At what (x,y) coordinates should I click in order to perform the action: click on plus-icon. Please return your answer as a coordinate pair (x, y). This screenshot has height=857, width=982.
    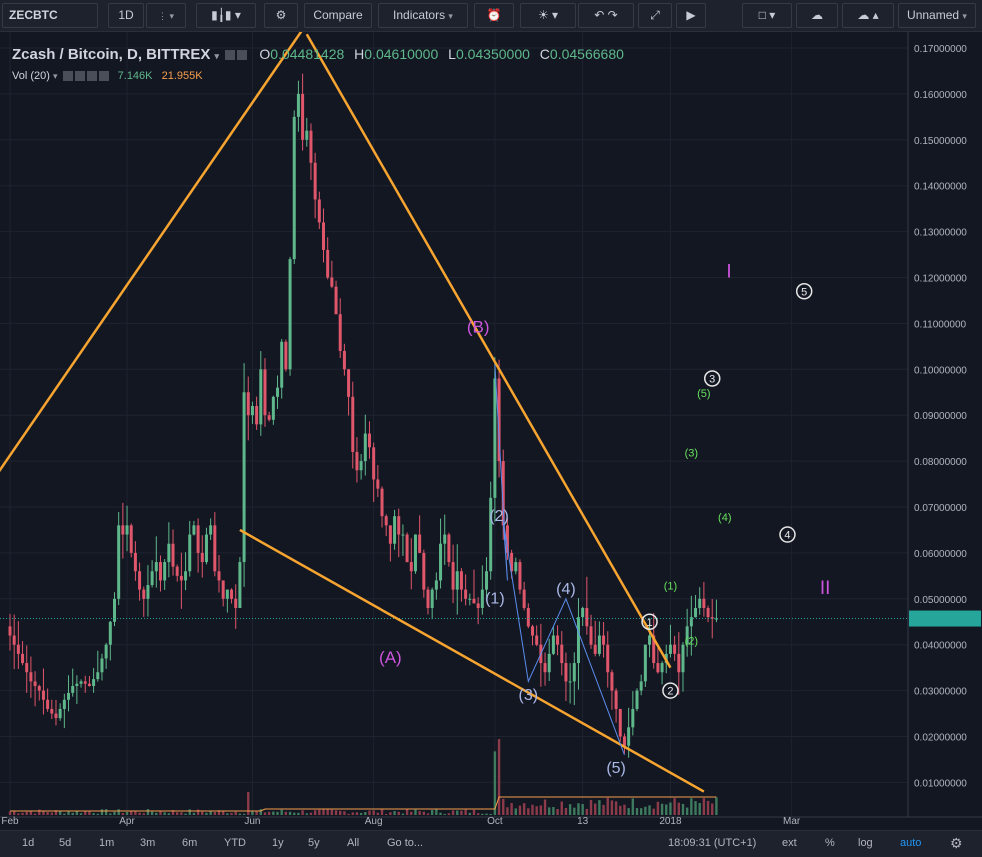
    Looking at the image, I should click on (91, 76).